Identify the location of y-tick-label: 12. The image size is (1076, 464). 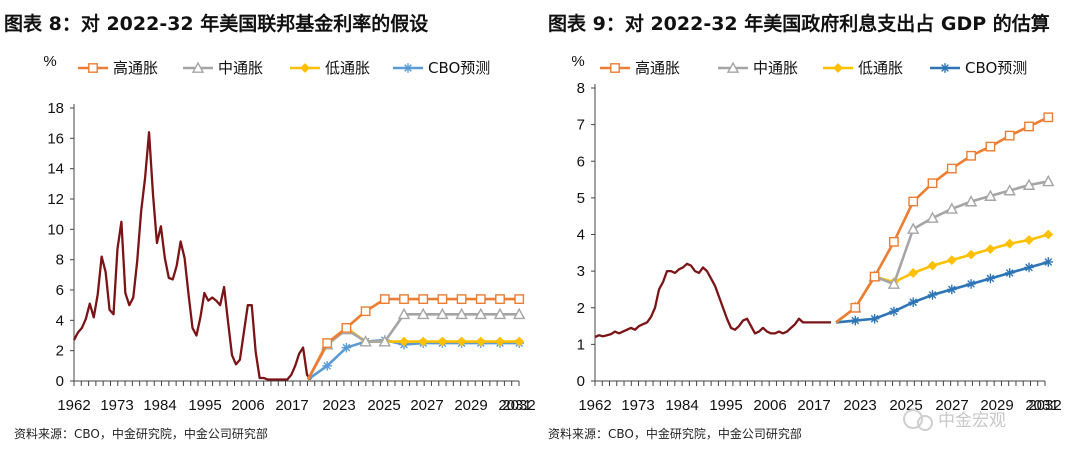
(55, 199).